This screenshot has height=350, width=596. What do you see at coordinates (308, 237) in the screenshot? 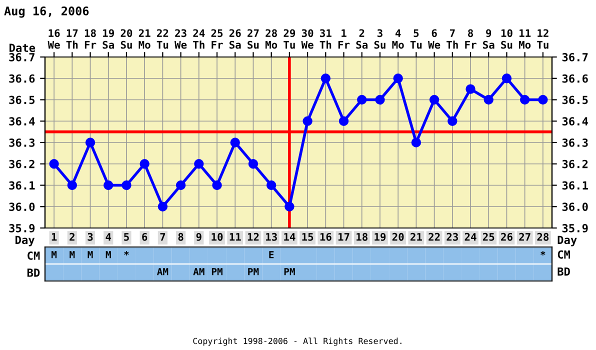
I see `x-tick-label: 15` at bounding box center [308, 237].